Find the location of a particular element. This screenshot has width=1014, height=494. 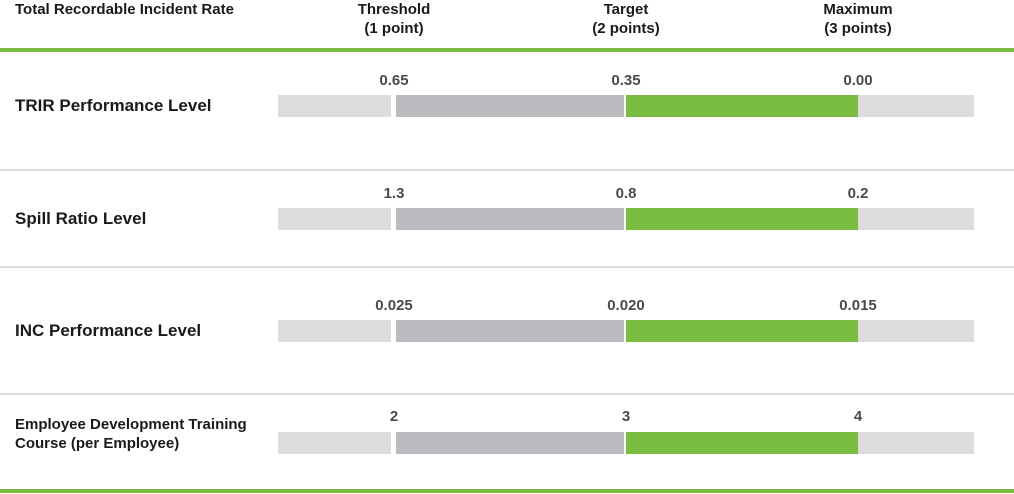

column-points: (1 point) is located at coordinates (394, 28).